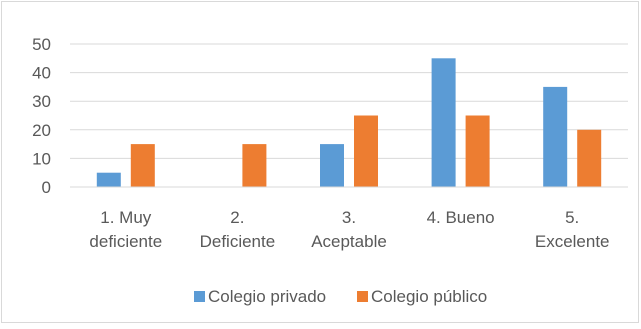  Describe the element at coordinates (237, 217) in the screenshot. I see `x-tick-label: 2.` at that location.